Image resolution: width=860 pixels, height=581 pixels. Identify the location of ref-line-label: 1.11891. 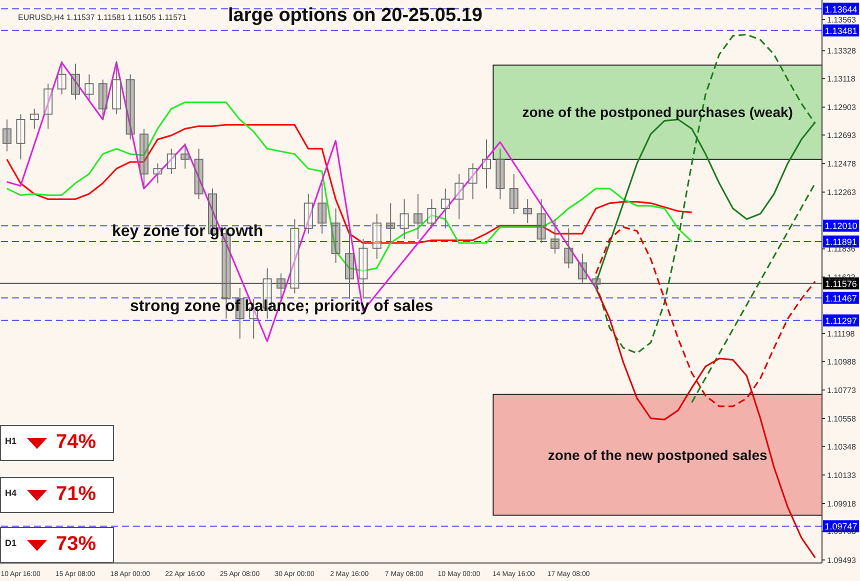
(841, 242).